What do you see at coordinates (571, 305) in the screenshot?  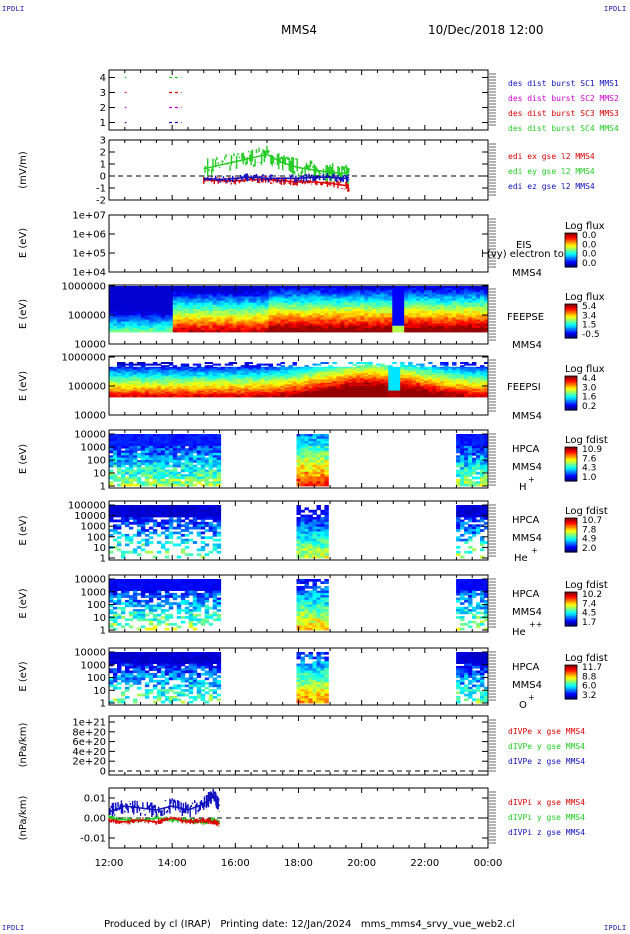 I see `feepse-colorbar-cell` at bounding box center [571, 305].